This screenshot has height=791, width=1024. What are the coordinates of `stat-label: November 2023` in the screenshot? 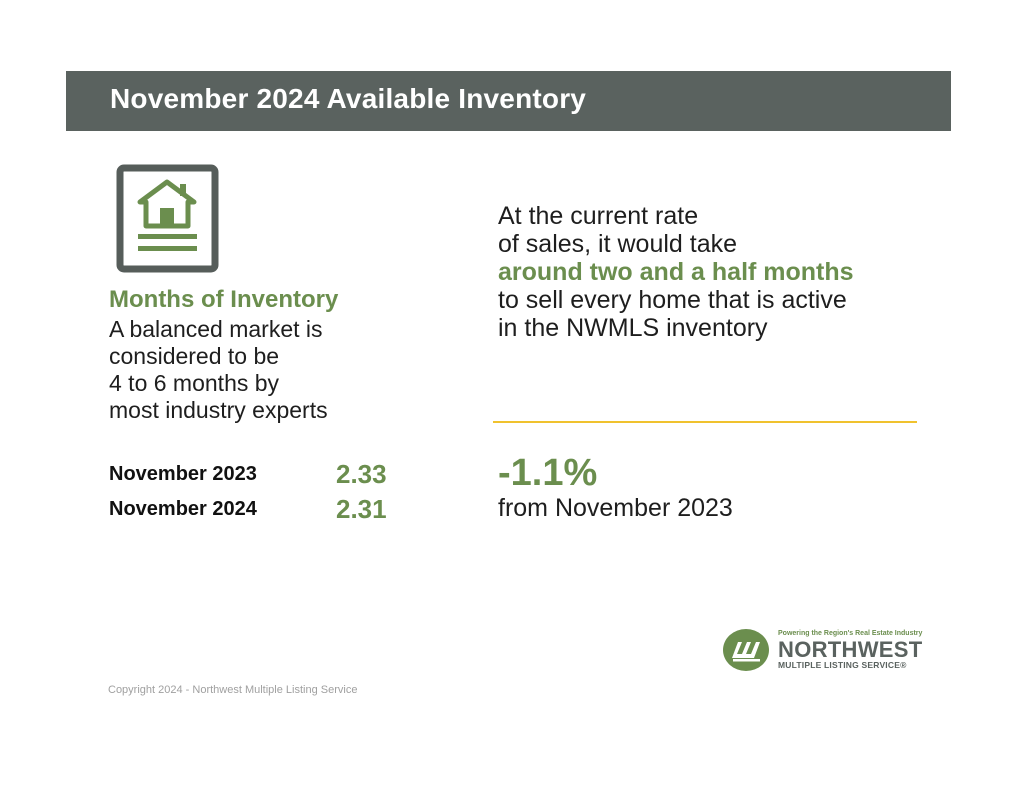 It's located at (183, 474).